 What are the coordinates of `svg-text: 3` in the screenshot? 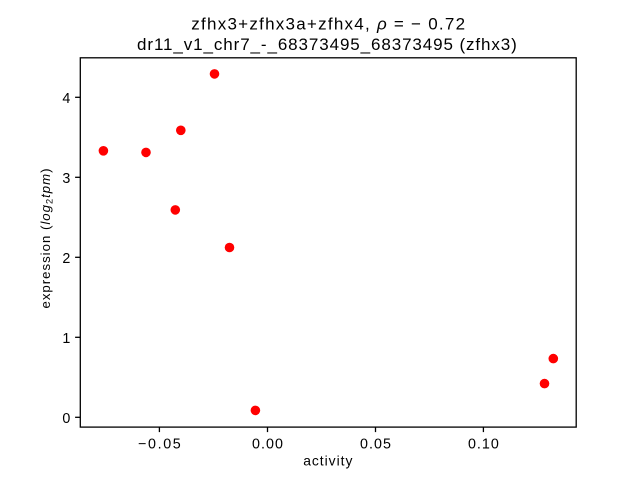 It's located at (66, 179).